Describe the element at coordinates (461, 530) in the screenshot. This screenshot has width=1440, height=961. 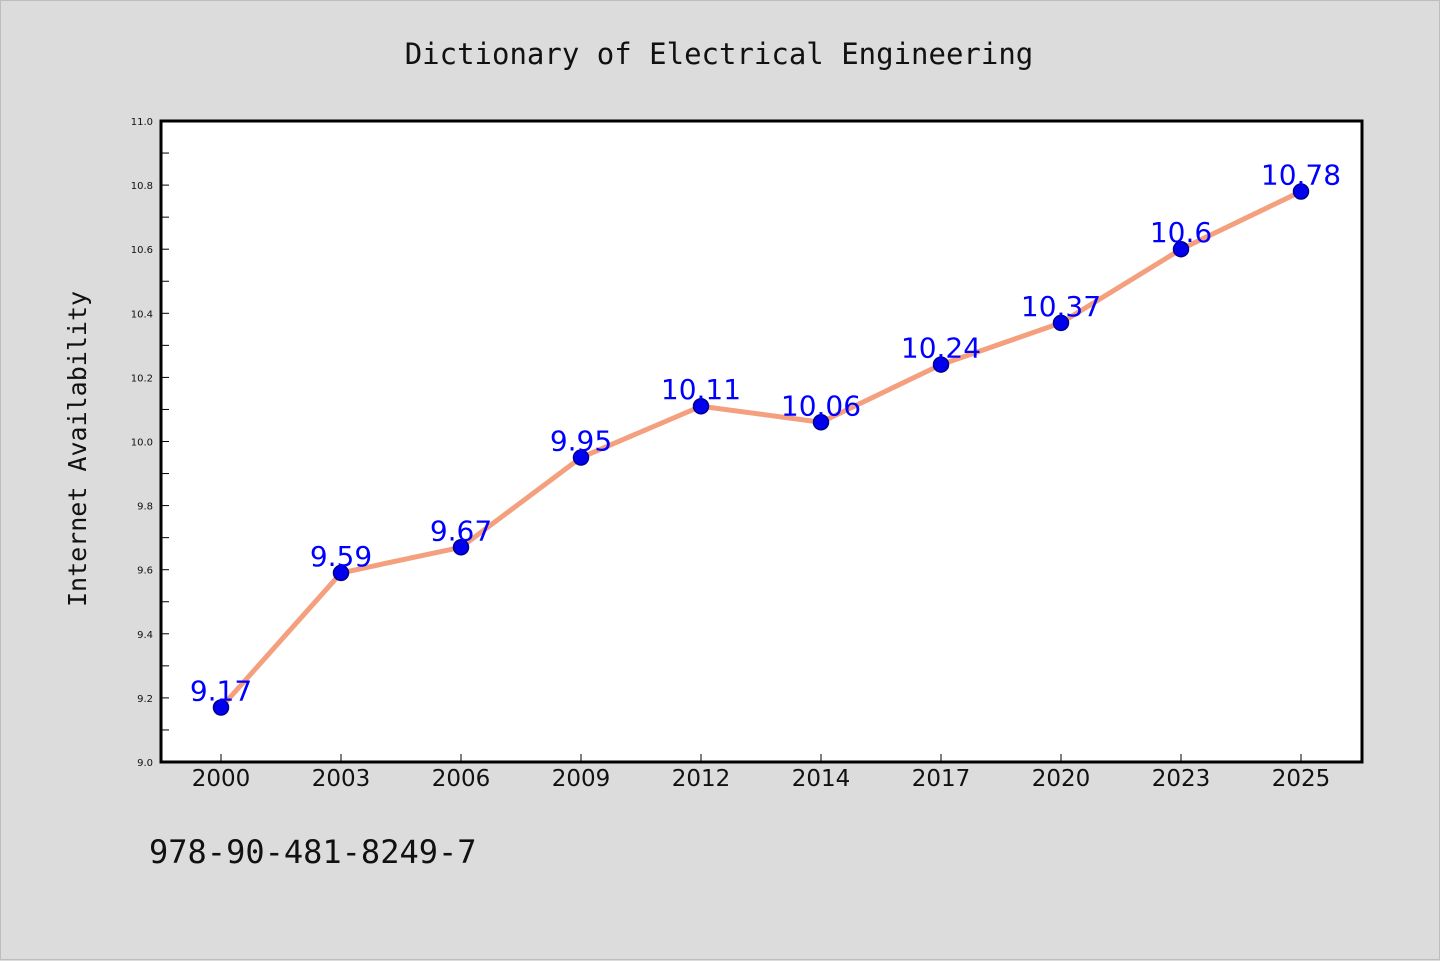
I see `data-label: 9.67` at that location.